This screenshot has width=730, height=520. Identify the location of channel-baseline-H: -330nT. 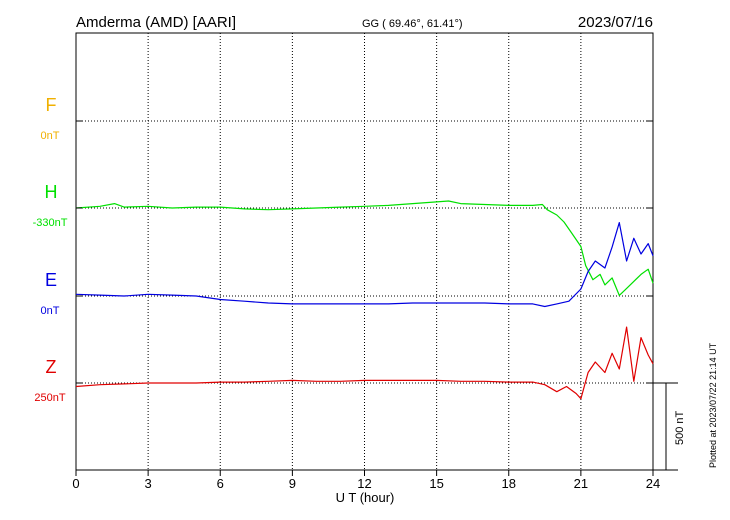
(50, 223).